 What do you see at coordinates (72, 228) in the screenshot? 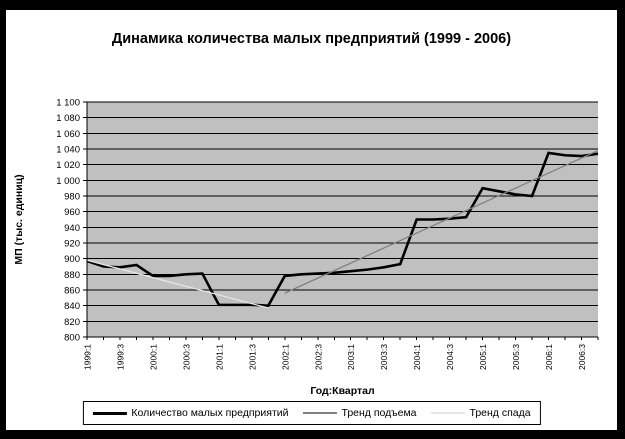
I see `y-tick-label: 940` at bounding box center [72, 228].